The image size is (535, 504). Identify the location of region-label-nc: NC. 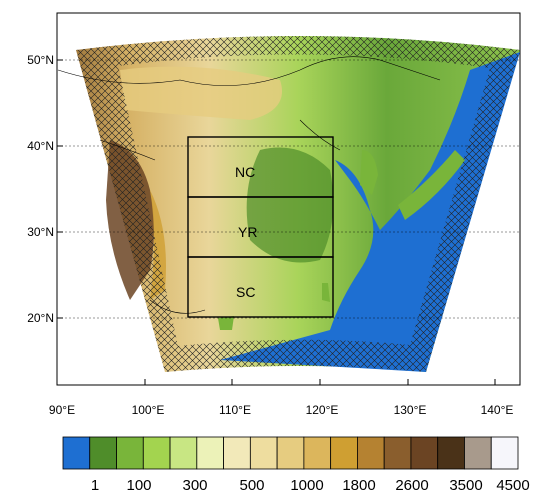
(245, 172).